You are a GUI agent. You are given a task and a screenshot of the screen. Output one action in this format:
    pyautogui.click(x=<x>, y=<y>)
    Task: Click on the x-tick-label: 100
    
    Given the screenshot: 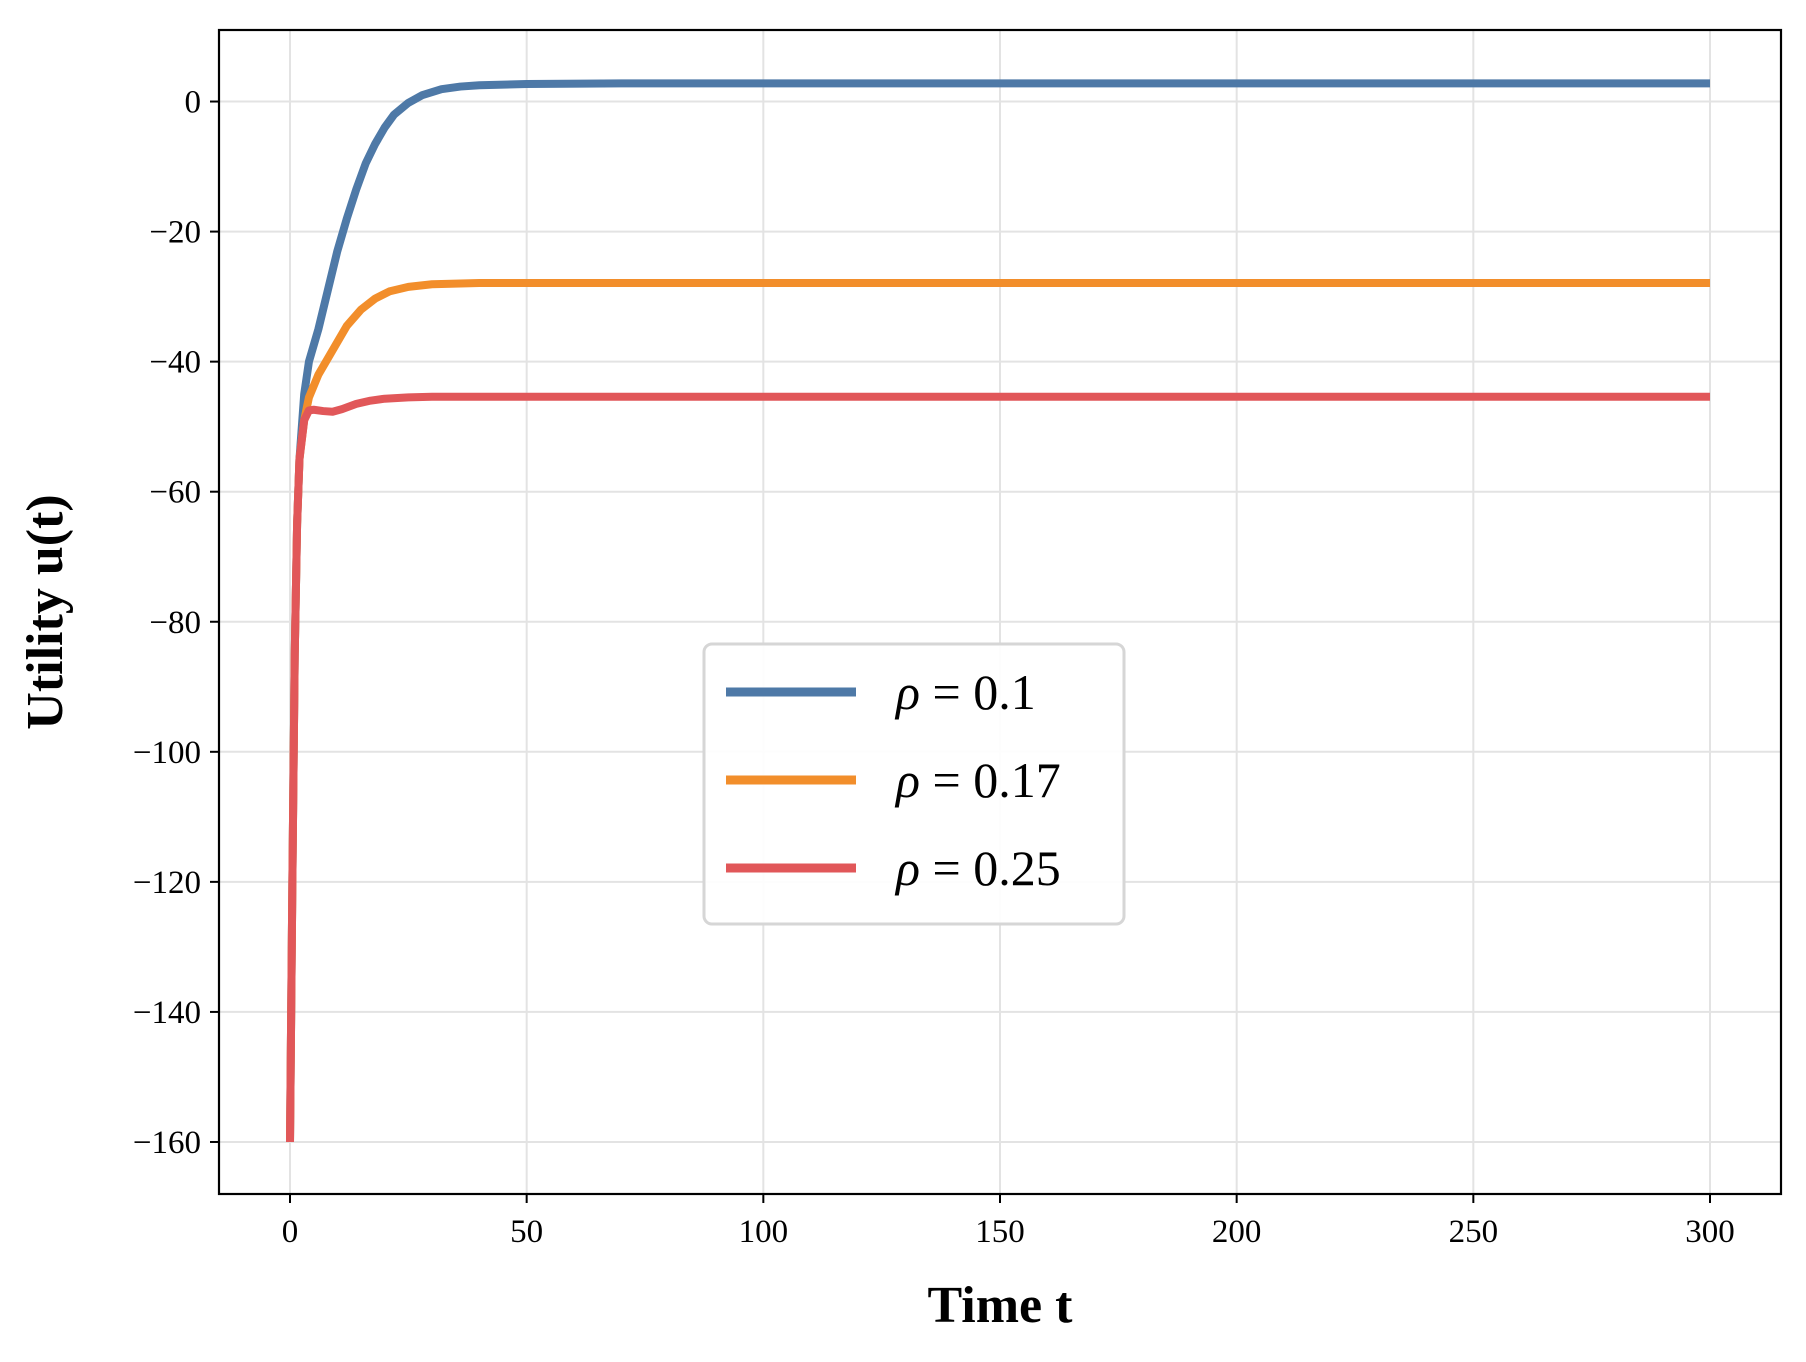 What is the action you would take?
    pyautogui.click(x=764, y=1232)
    